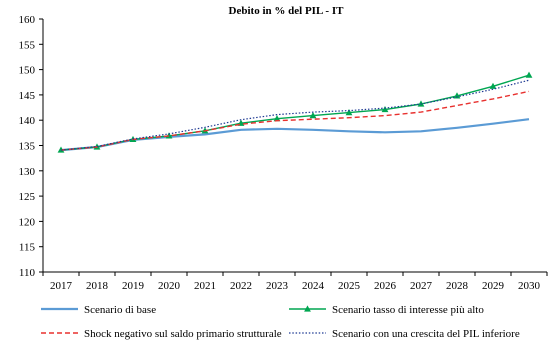 This screenshot has width=549, height=345. What do you see at coordinates (421, 286) in the screenshot?
I see `x-tick-label: 2027` at bounding box center [421, 286].